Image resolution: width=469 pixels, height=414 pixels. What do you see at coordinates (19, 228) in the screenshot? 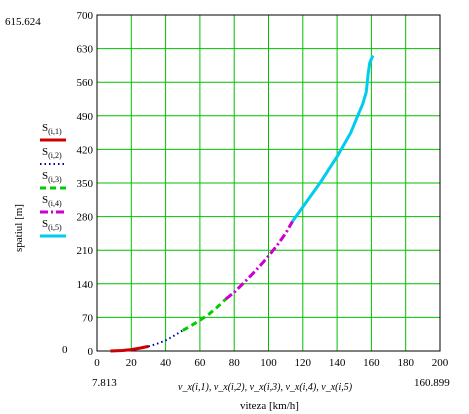
I see `y-axis-label: spatiul [m]` at bounding box center [19, 228].